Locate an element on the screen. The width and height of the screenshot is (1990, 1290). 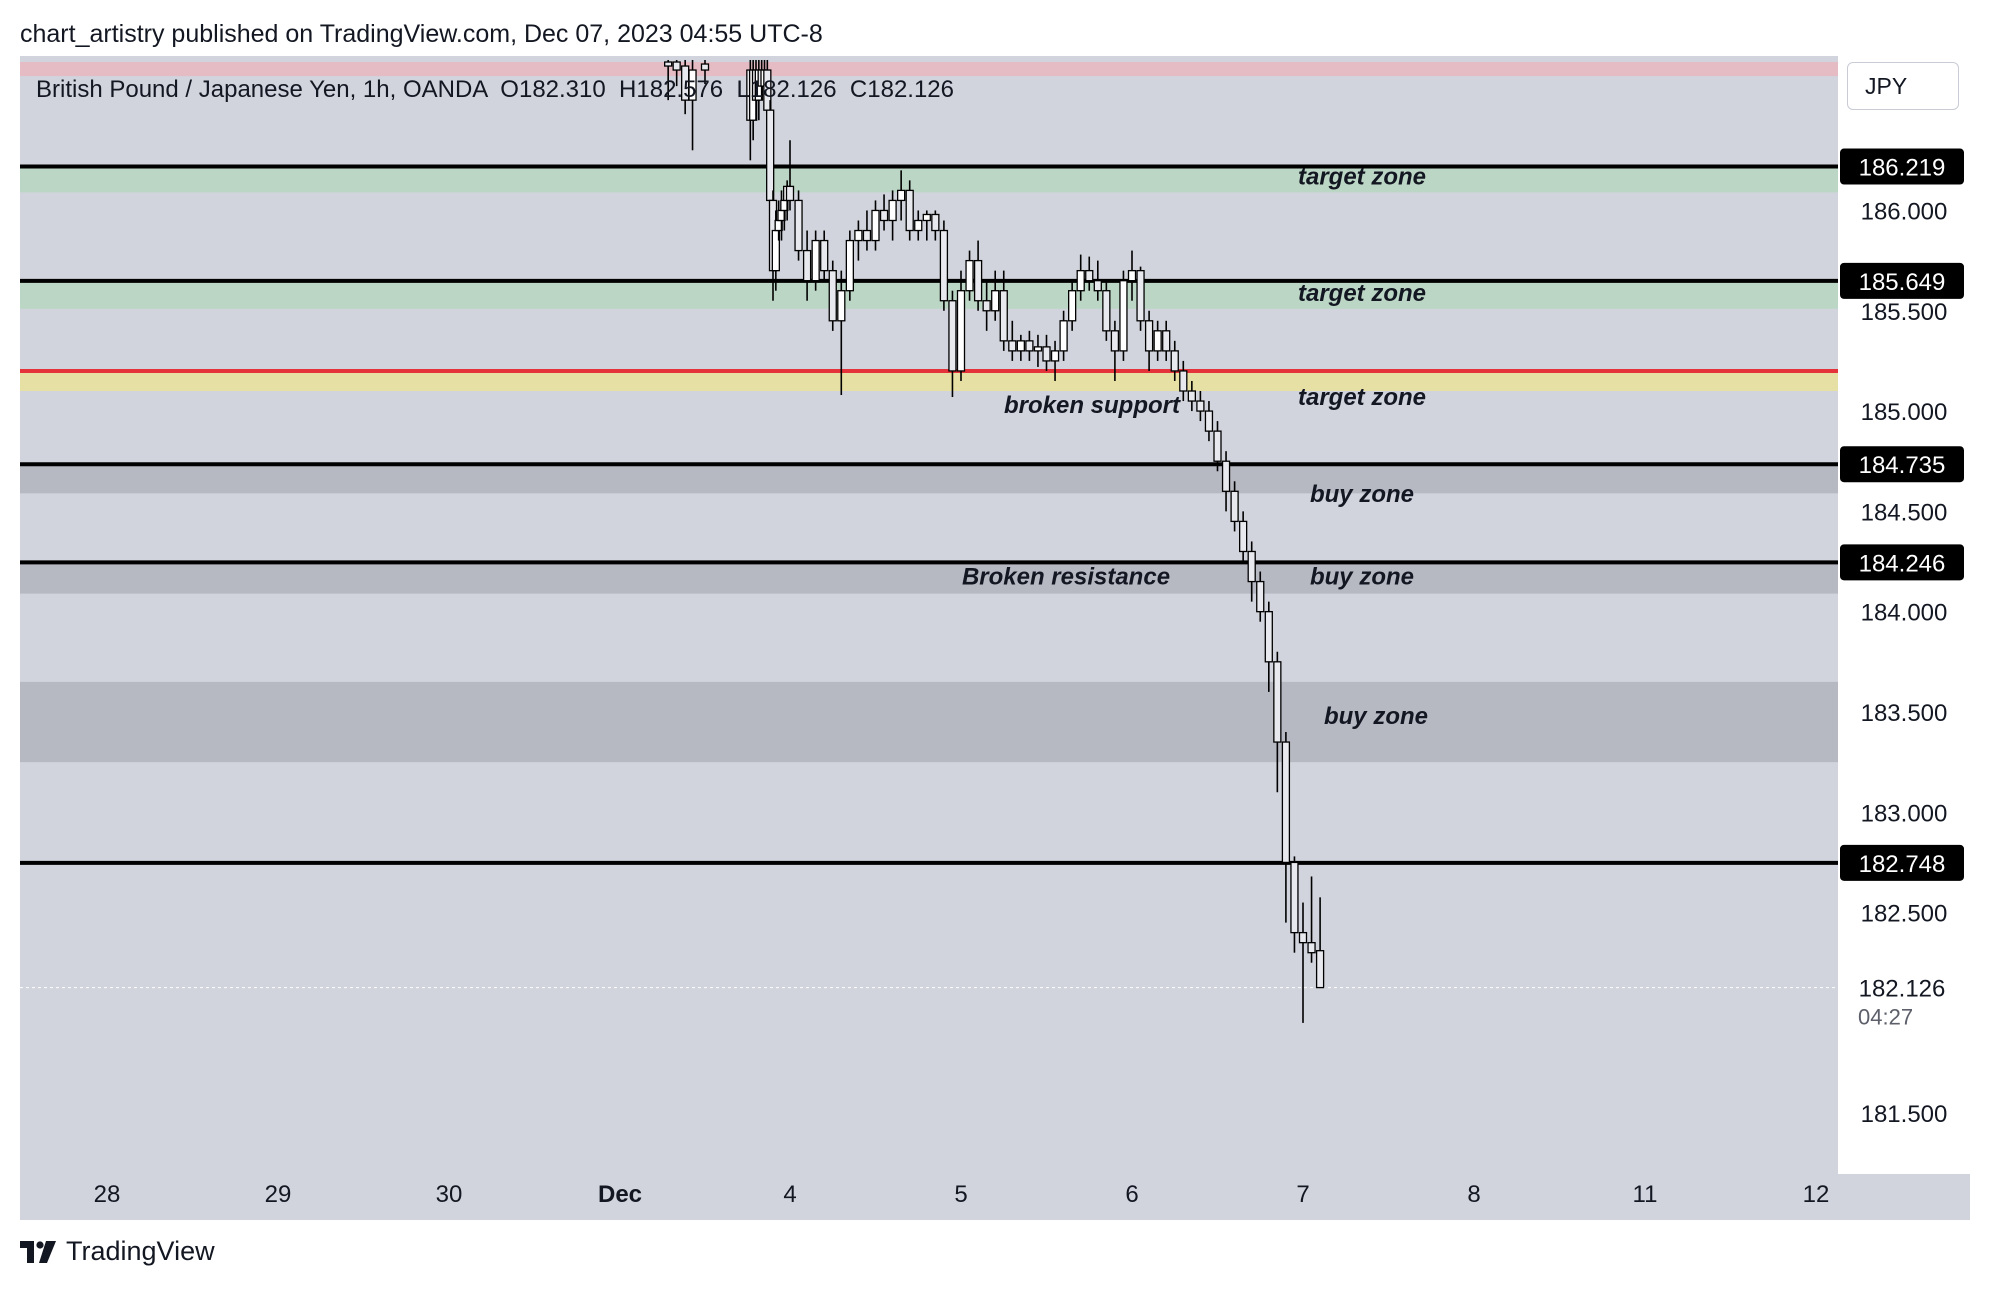
level-price-tag-label: 182.748 is located at coordinates (1902, 864).